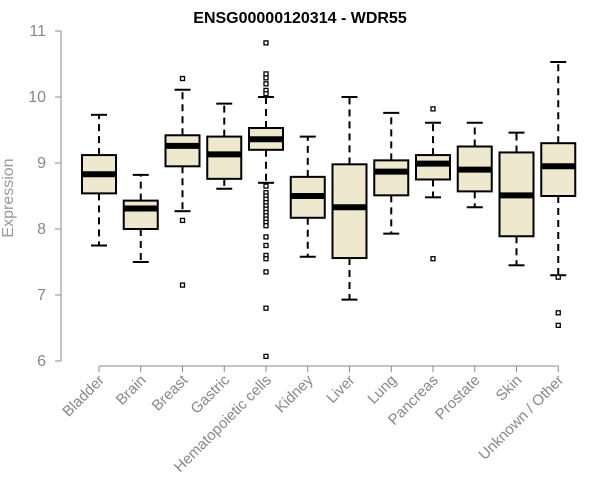 The width and height of the screenshot is (600, 500). What do you see at coordinates (41, 295) in the screenshot?
I see `y-tick-label: 7` at bounding box center [41, 295].